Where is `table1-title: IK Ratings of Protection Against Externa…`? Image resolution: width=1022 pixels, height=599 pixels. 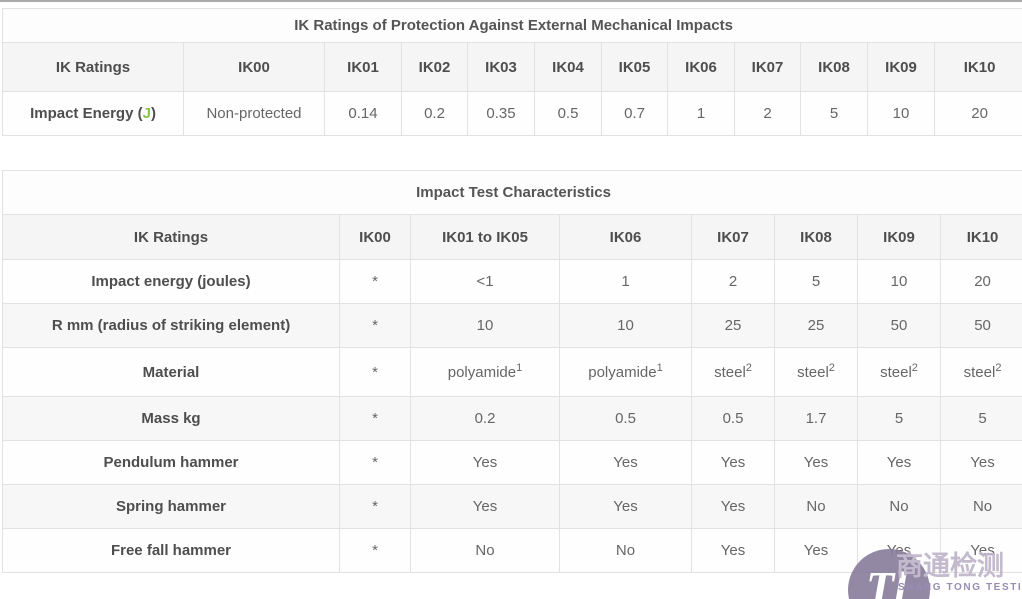 table1-title: IK Ratings of Protection Against Externa… is located at coordinates (511, 25).